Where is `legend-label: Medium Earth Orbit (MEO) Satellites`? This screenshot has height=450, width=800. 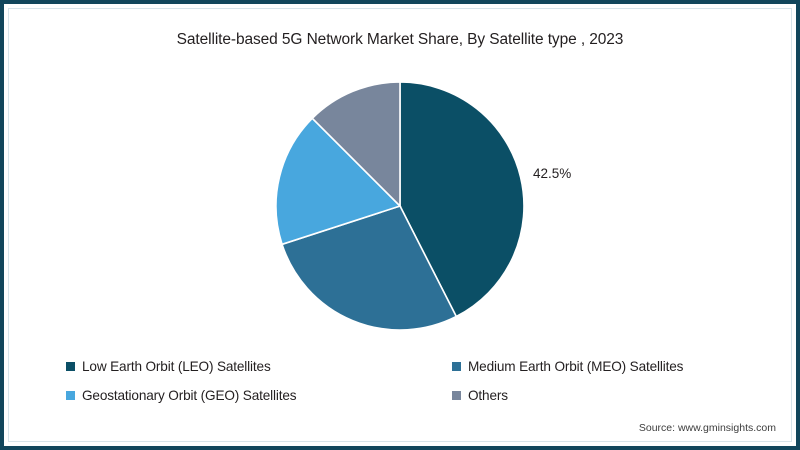 legend-label: Medium Earth Orbit (MEO) Satellites is located at coordinates (576, 366).